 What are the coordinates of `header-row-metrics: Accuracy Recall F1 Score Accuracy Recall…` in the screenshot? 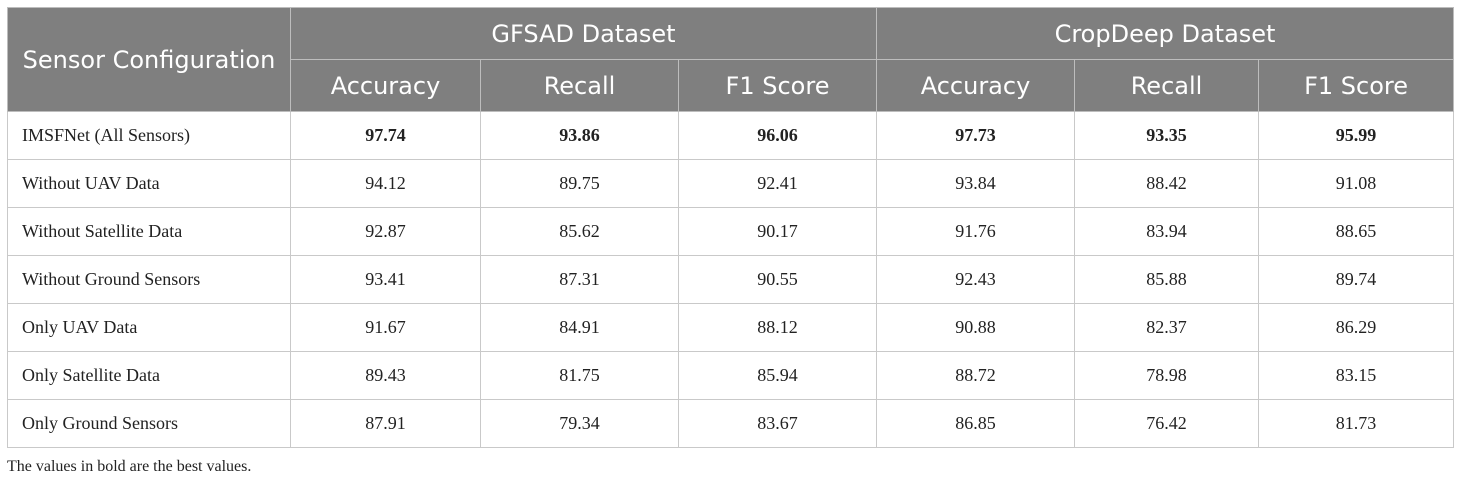 It's located at (731, 85).